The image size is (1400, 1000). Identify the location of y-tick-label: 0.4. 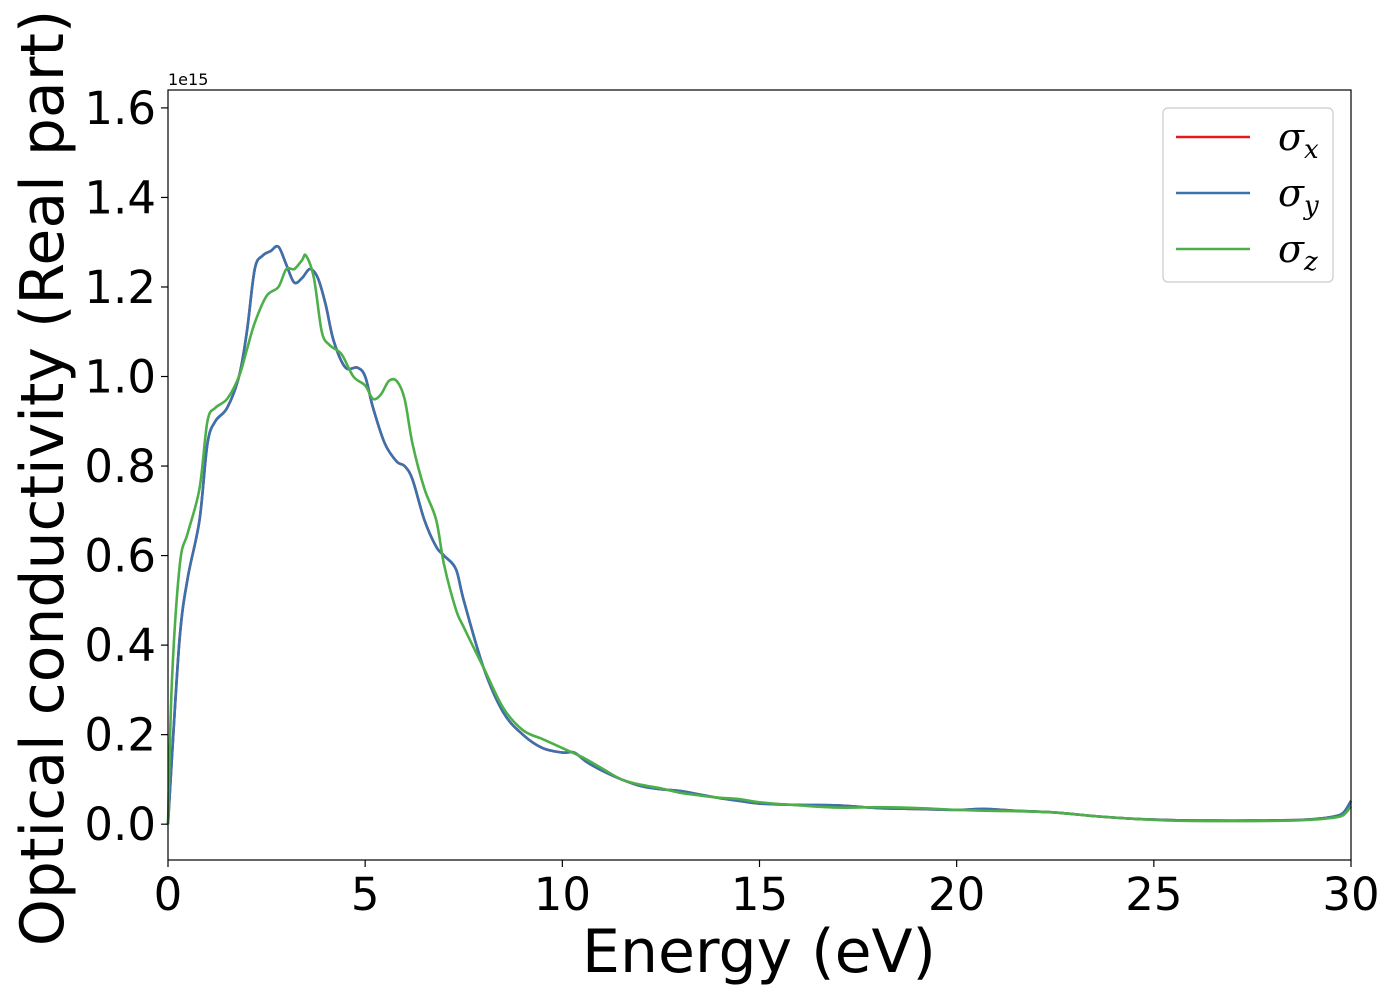
(120, 645).